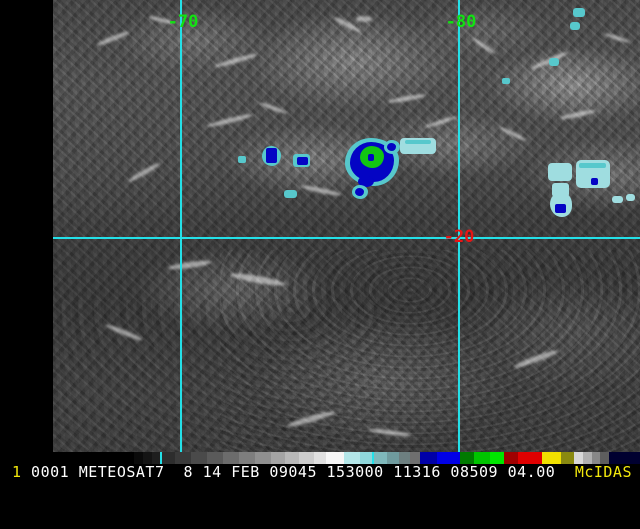  What do you see at coordinates (271, 155) in the screenshot?
I see `cell-core-d` at bounding box center [271, 155].